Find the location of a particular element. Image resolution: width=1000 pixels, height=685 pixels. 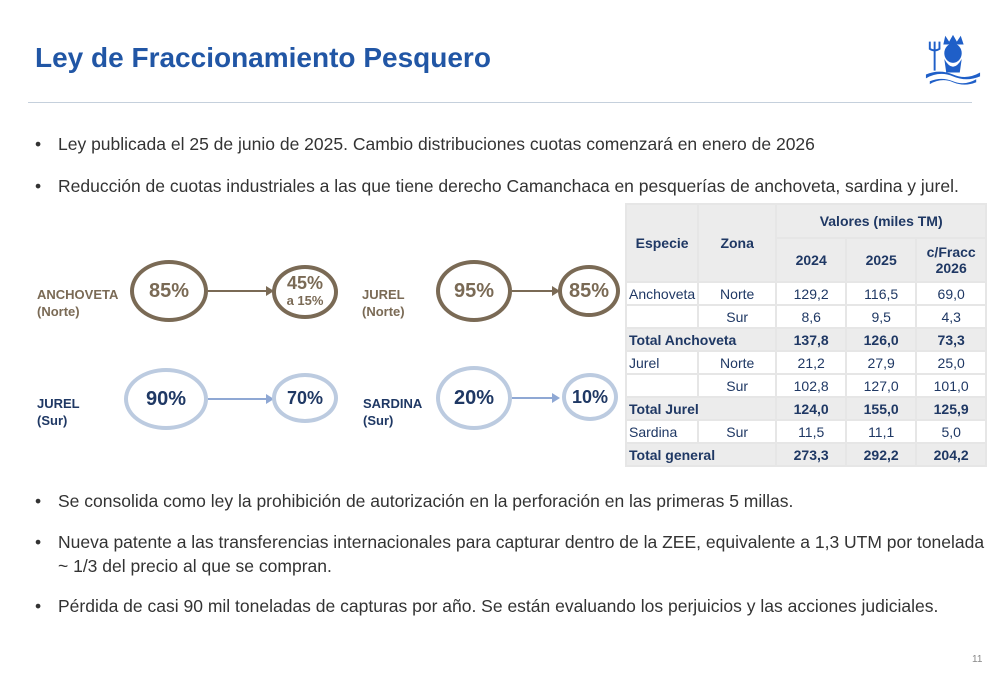

new-share-oval: 10% is located at coordinates (590, 397).